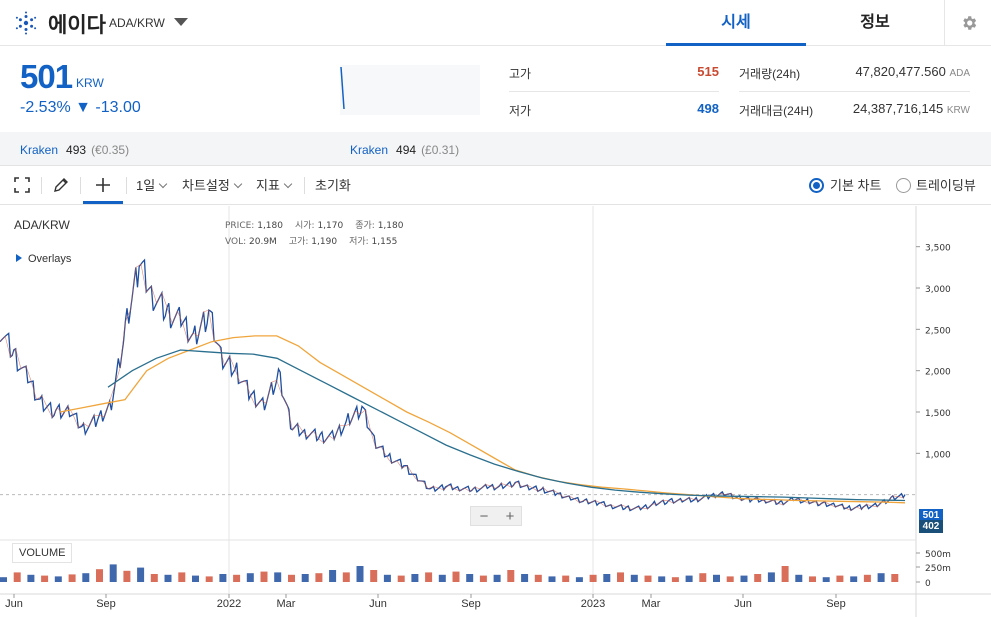 Image resolution: width=991 pixels, height=617 pixels. Describe the element at coordinates (938, 290) in the screenshot. I see `y-tick-label: 3,000` at that location.